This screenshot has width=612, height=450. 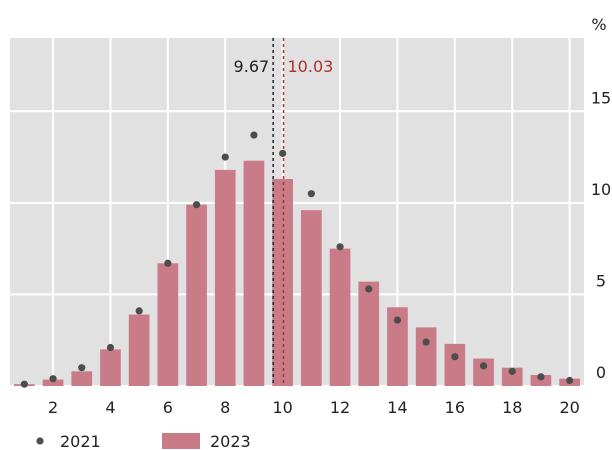 I want to click on legend-label-2023: 2023, so click(x=230, y=441).